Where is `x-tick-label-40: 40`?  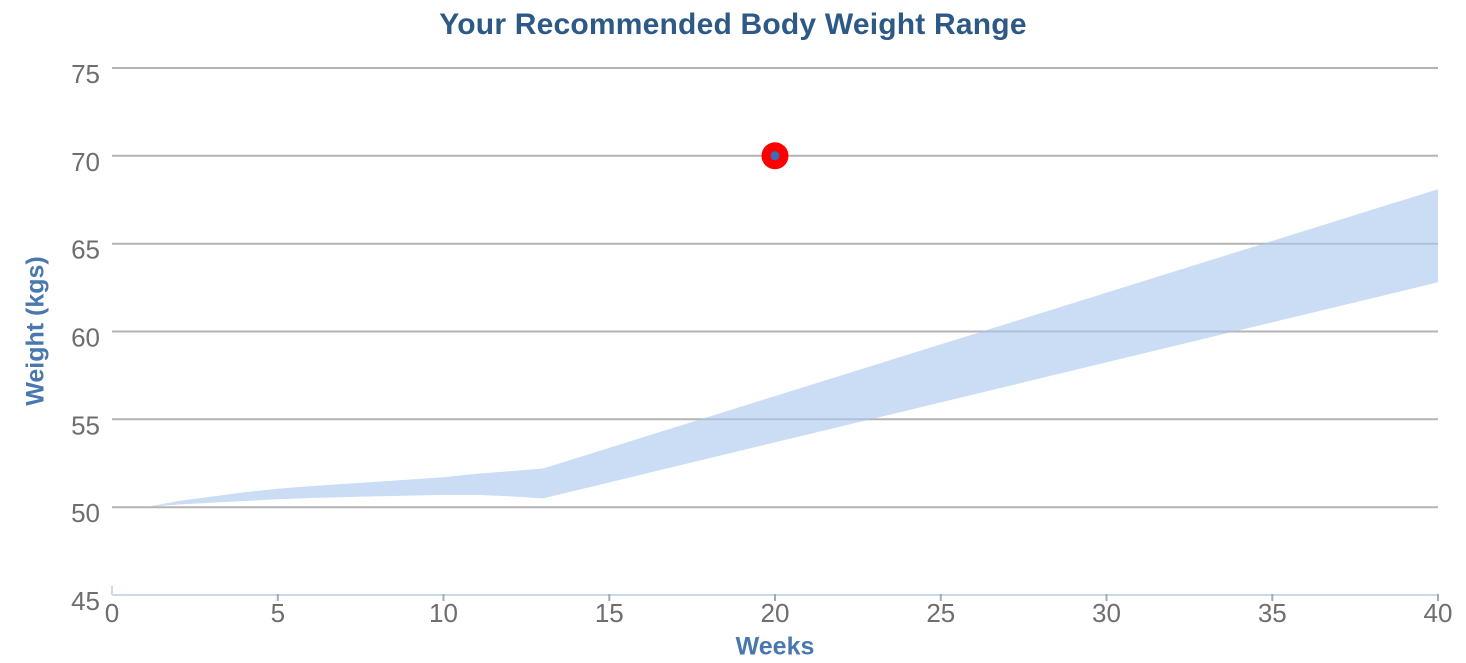 x-tick-label-40: 40 is located at coordinates (1438, 613).